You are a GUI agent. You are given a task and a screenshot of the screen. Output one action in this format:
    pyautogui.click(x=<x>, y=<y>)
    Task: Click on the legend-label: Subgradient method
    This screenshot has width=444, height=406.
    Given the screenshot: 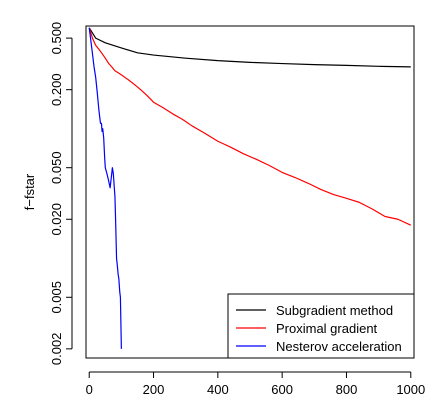 What is the action you would take?
    pyautogui.click(x=334, y=310)
    